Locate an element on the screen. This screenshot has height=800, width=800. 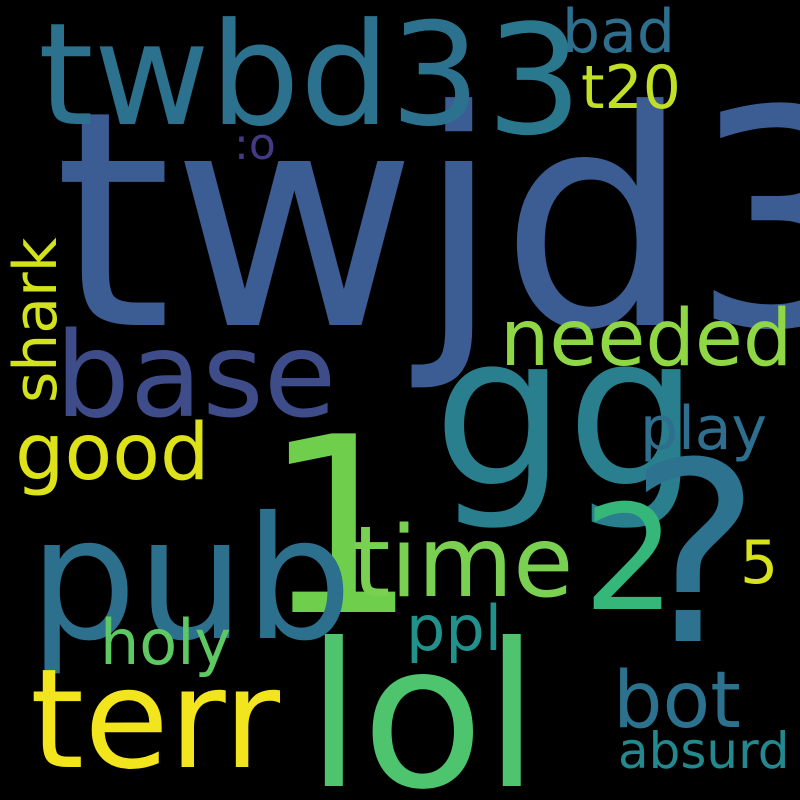
word-t20: t20 is located at coordinates (631, 88).